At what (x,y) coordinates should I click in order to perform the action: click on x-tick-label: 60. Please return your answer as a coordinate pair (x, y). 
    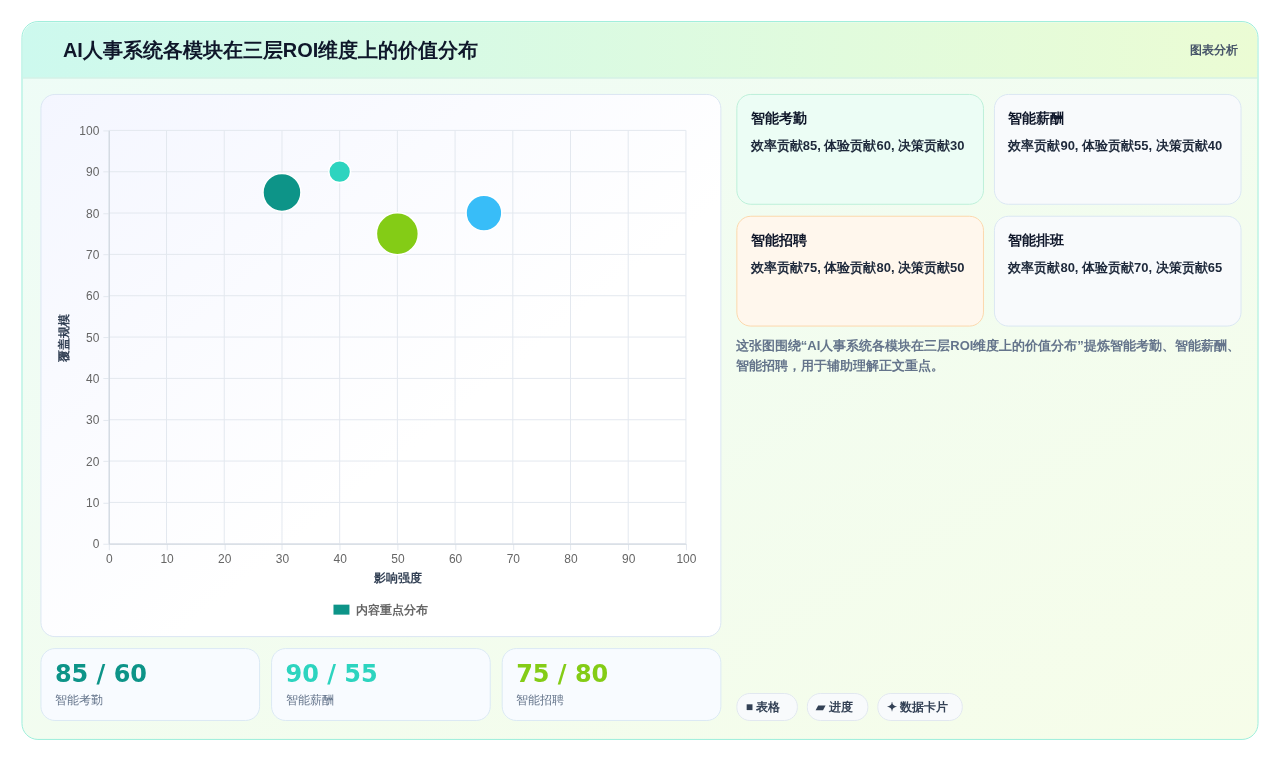
    Looking at the image, I should click on (455, 559).